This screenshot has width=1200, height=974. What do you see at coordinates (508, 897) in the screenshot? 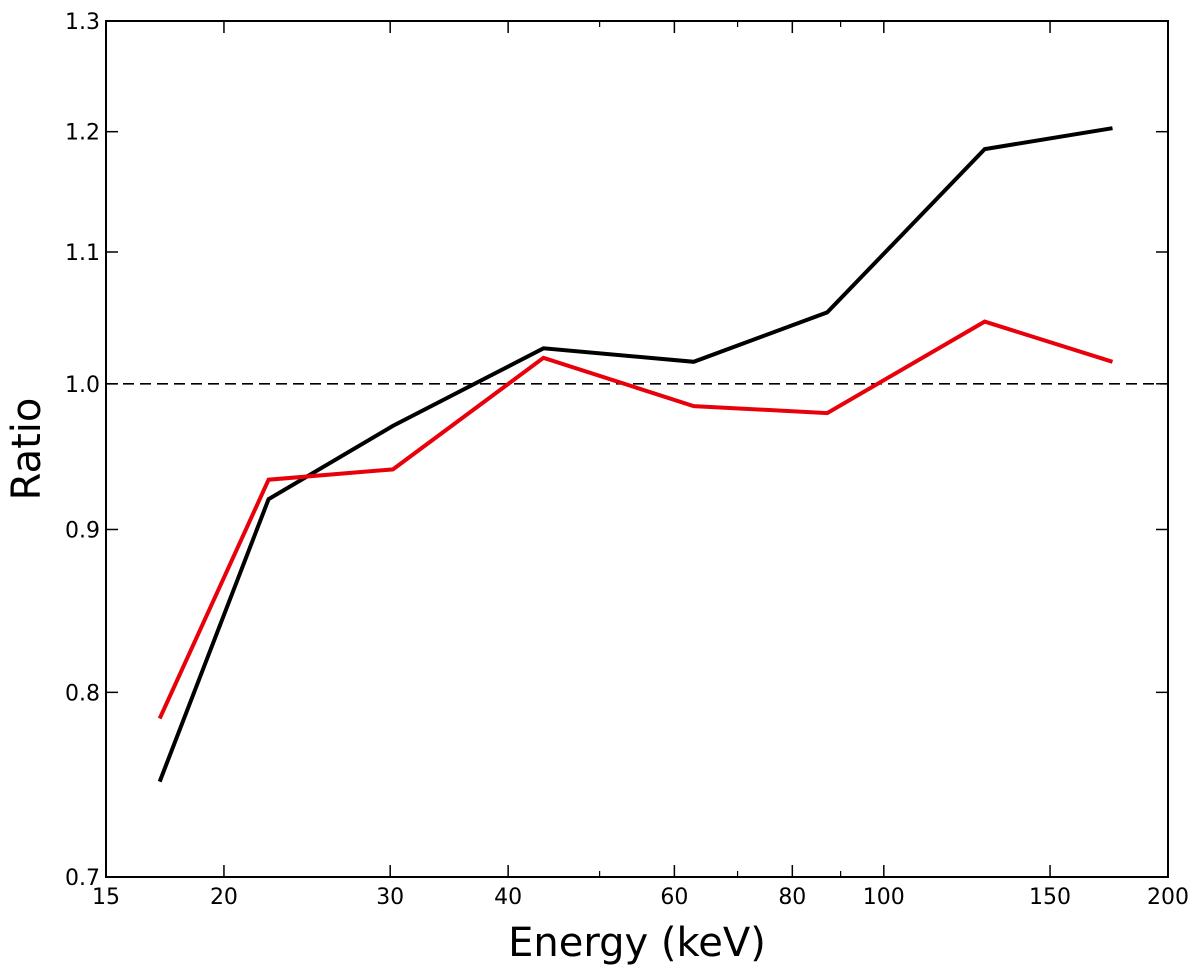
I see `x-tick-label: 40` at bounding box center [508, 897].